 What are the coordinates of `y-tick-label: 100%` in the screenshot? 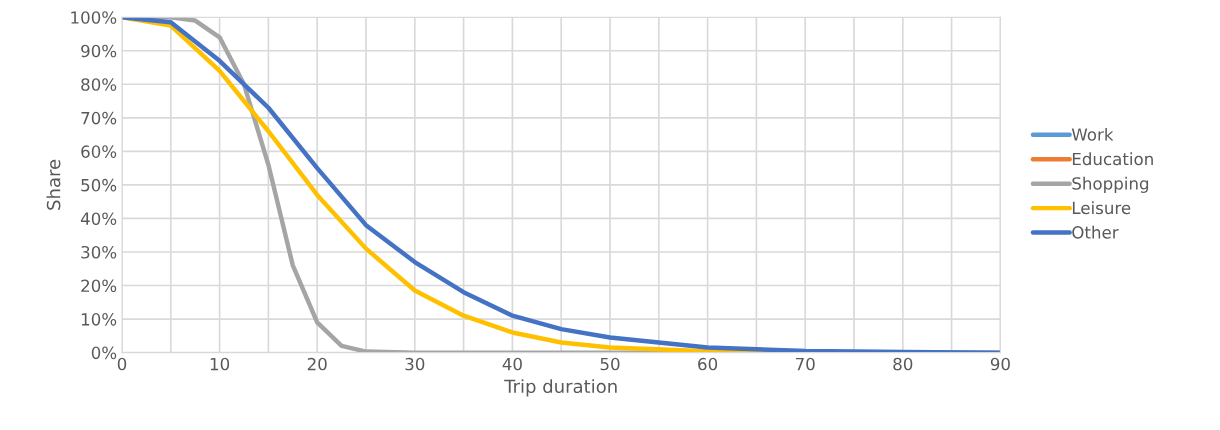 It's located at (94, 17).